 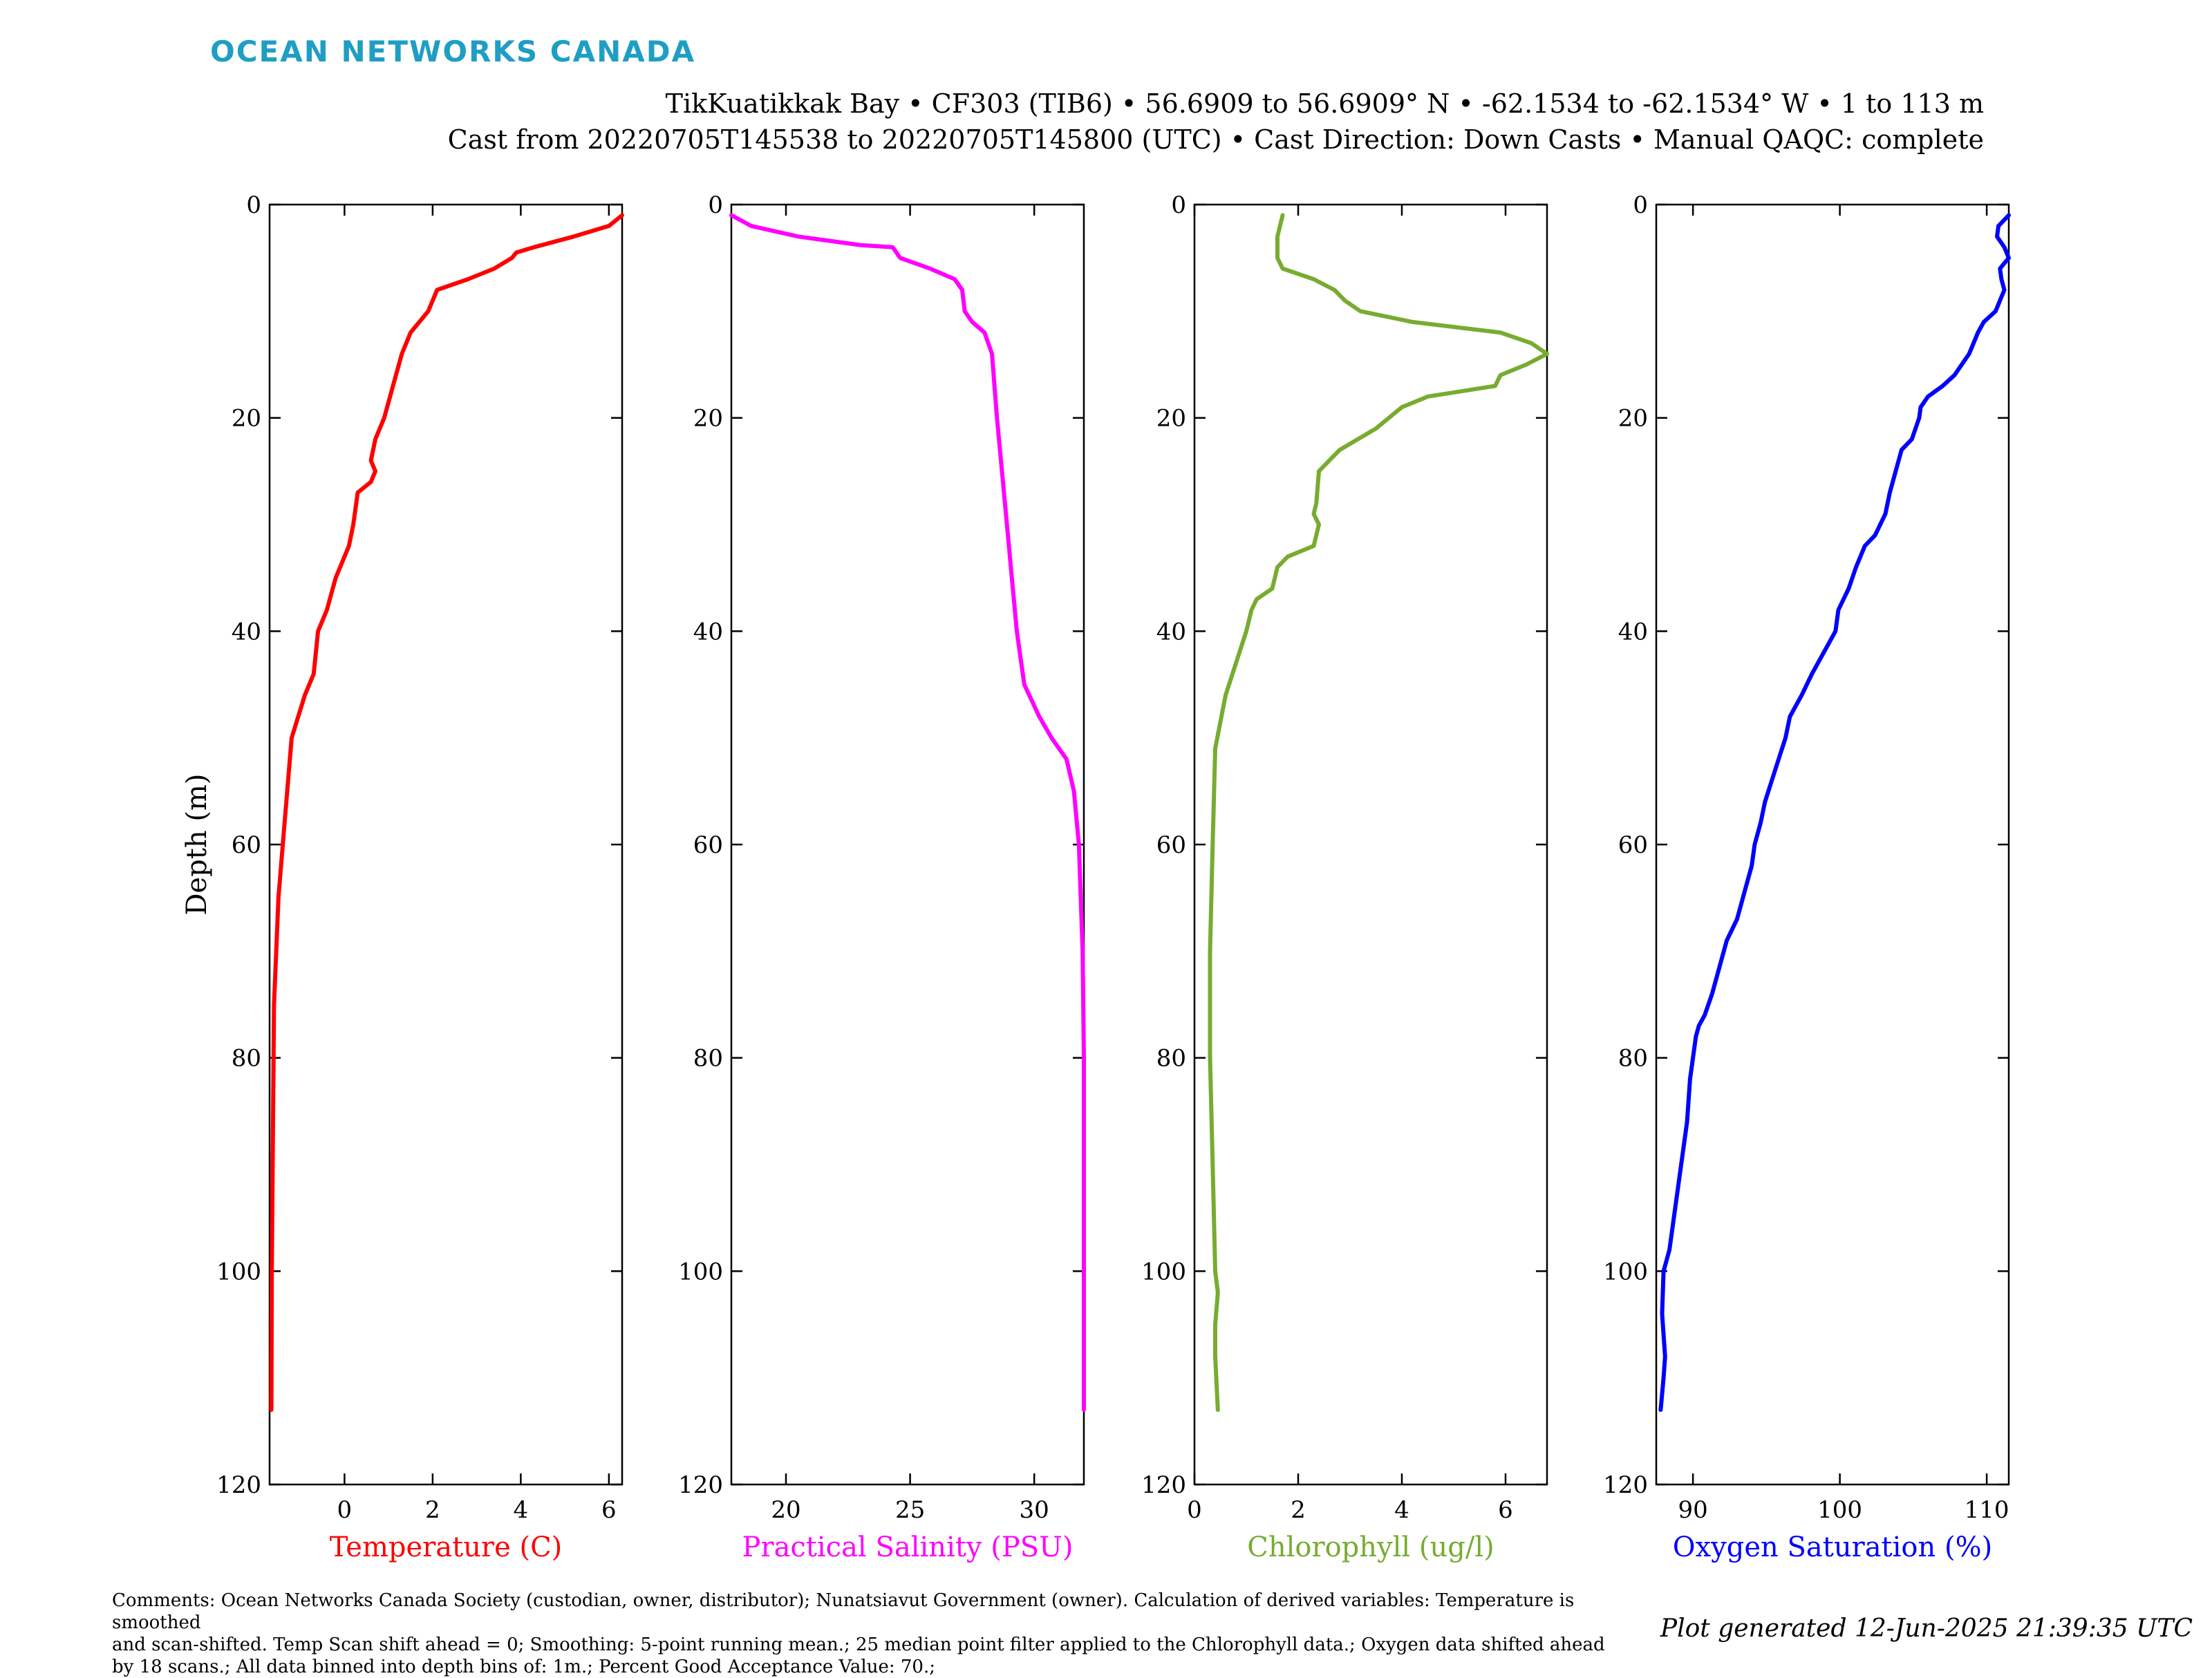 What do you see at coordinates (1035, 1510) in the screenshot?
I see `x-tick-label: 30` at bounding box center [1035, 1510].